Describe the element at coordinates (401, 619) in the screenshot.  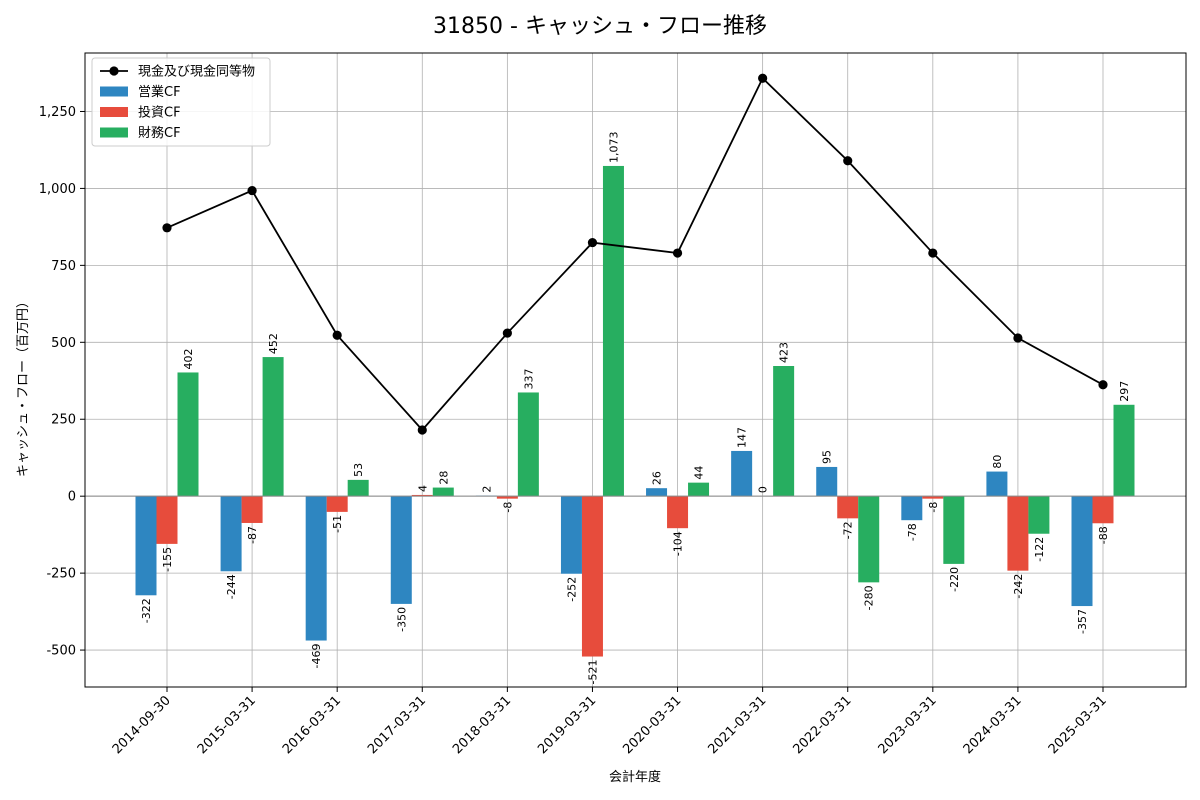
I see `bar-value-label: -350` at that location.